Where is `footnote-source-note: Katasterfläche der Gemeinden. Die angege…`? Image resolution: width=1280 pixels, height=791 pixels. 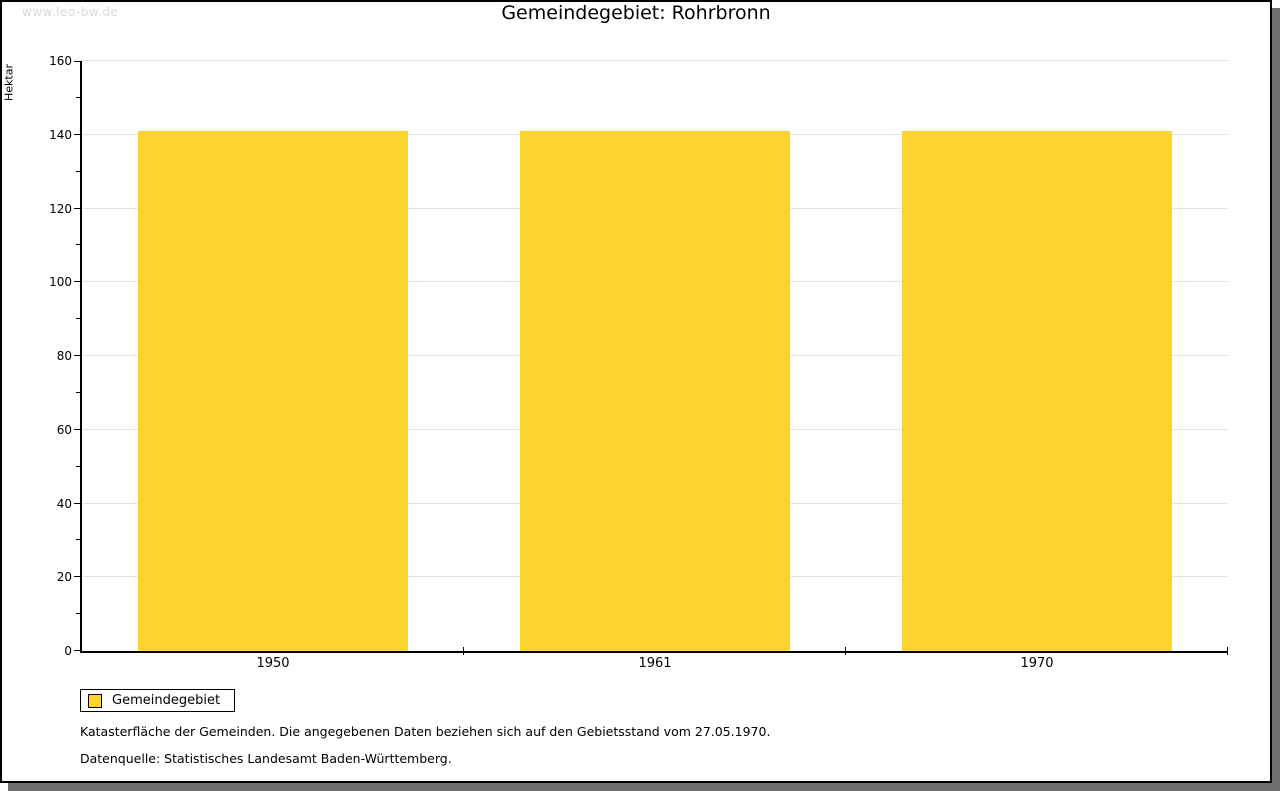 footnote-source-note: Katasterfläche der Gemeinden. Die angege… is located at coordinates (425, 731).